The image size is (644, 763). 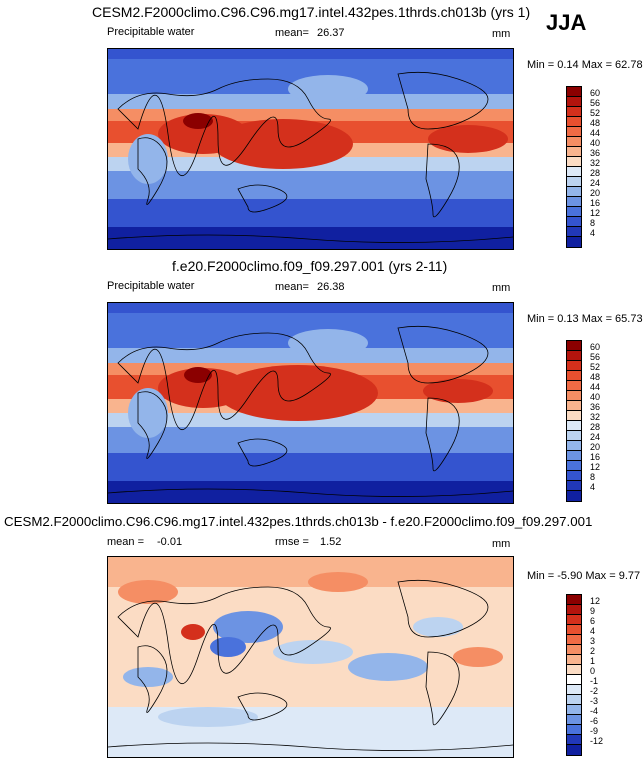 What do you see at coordinates (125, 542) in the screenshot?
I see `panel3-mean-label: mean =` at bounding box center [125, 542].